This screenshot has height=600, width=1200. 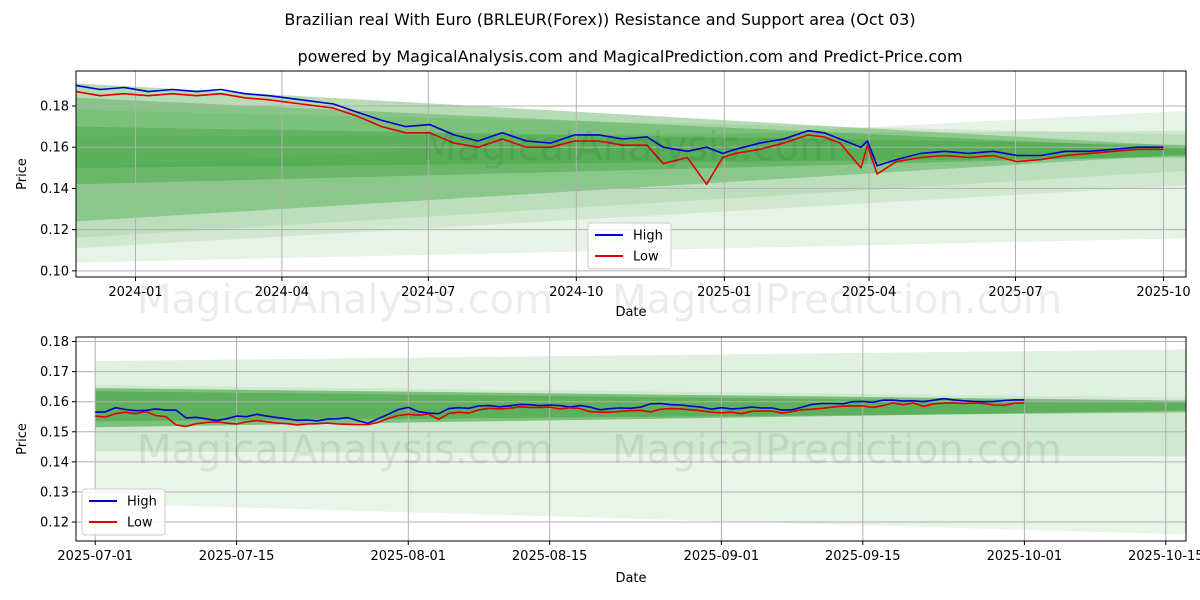 I want to click on x-tick-label: 2025-09-01, so click(x=722, y=556).